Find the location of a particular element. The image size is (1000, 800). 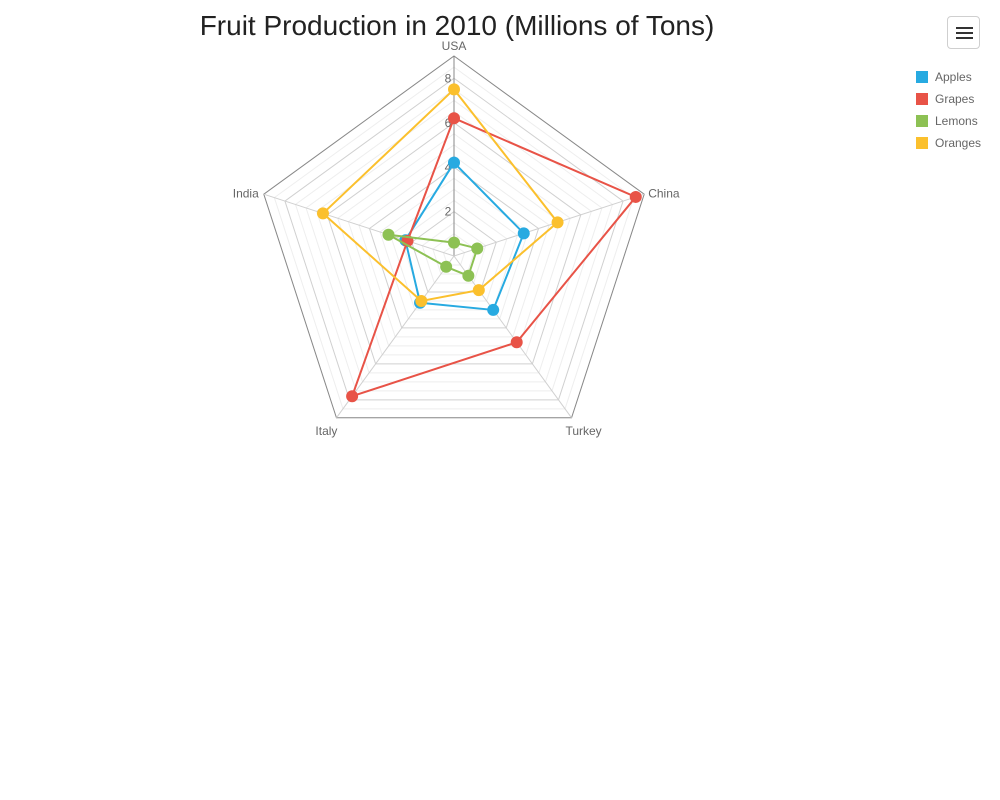

data-point-lemons-turkey is located at coordinates (468, 275).